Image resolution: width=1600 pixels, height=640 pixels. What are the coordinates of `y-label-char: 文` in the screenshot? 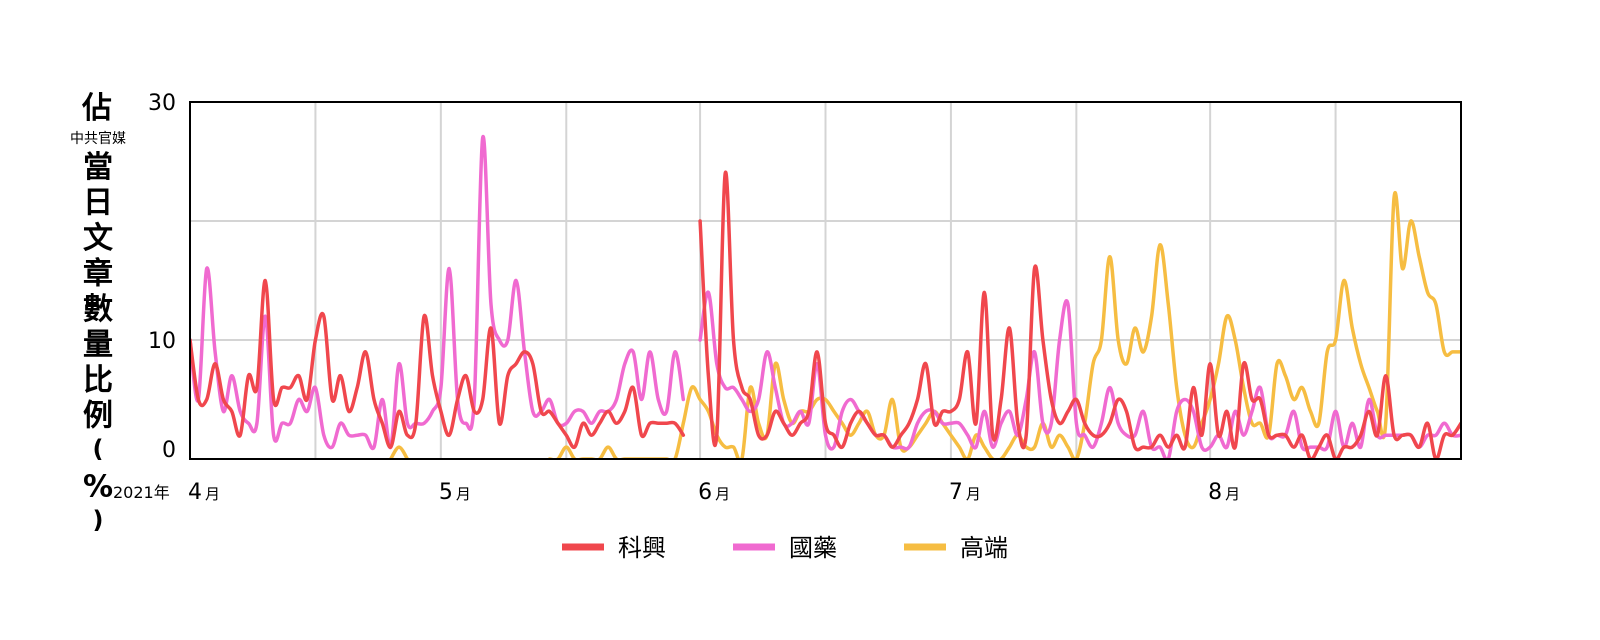 It's located at (98, 238).